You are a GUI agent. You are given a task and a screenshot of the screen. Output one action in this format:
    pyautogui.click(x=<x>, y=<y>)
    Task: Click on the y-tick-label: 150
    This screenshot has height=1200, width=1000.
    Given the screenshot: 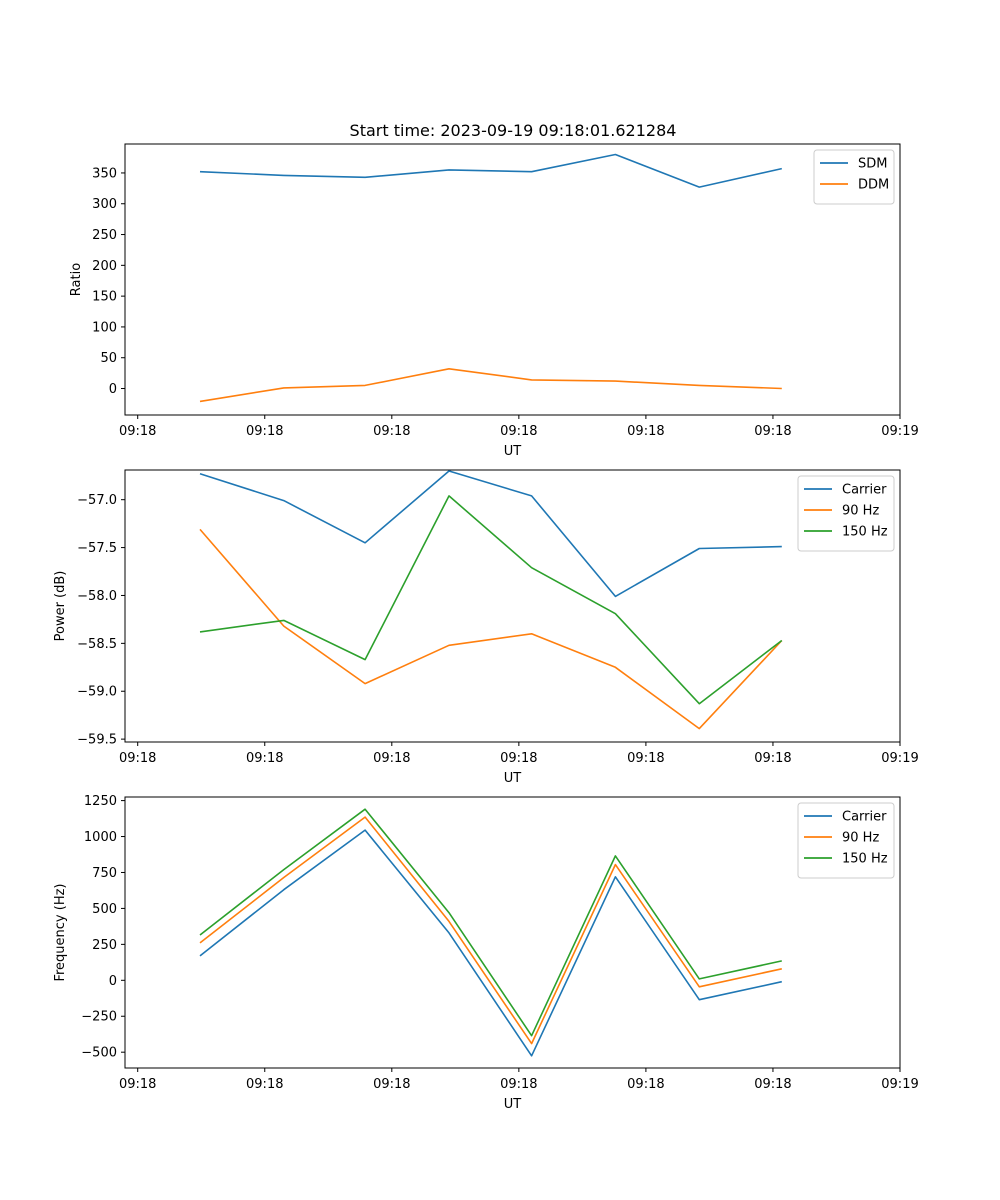 What is the action you would take?
    pyautogui.click(x=104, y=297)
    